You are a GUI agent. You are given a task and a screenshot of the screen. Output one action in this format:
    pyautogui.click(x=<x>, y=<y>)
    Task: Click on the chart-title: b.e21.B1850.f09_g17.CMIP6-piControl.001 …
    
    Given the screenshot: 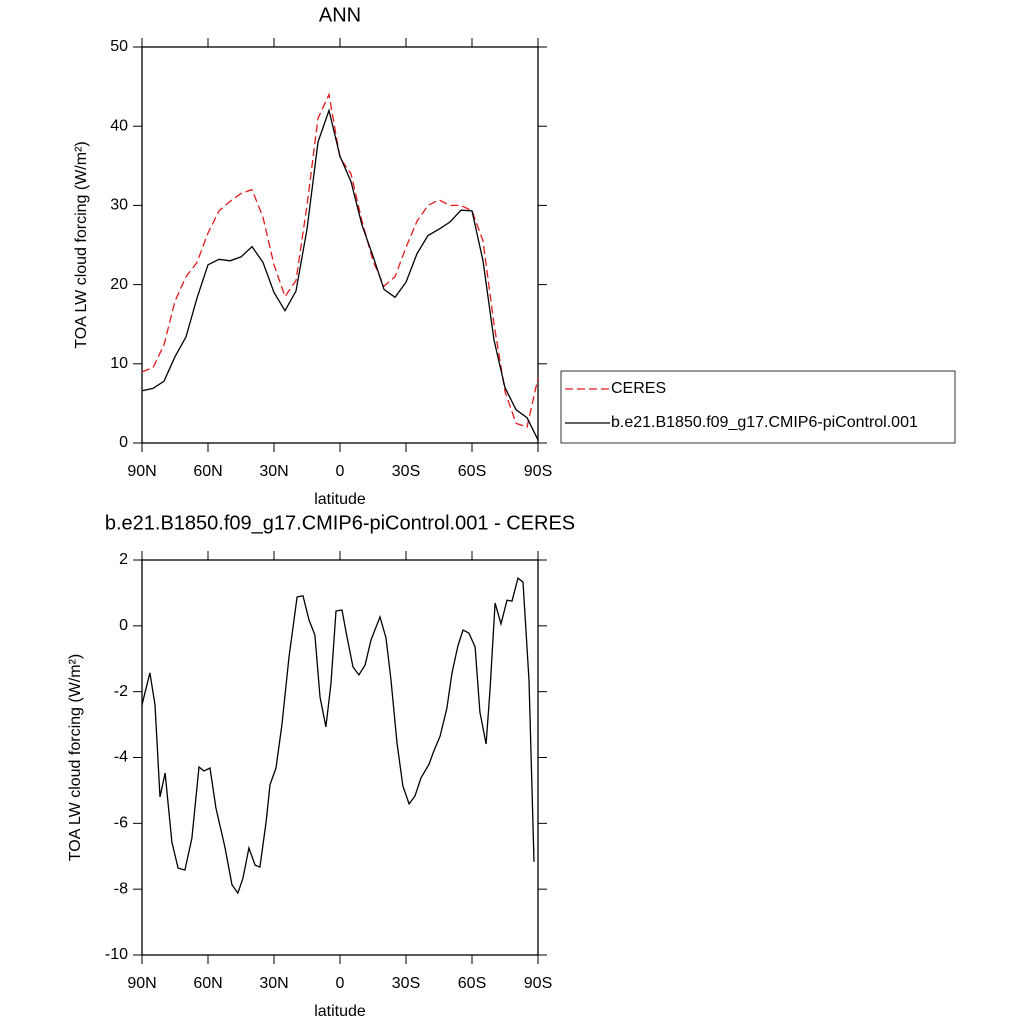 What is the action you would take?
    pyautogui.click(x=340, y=523)
    